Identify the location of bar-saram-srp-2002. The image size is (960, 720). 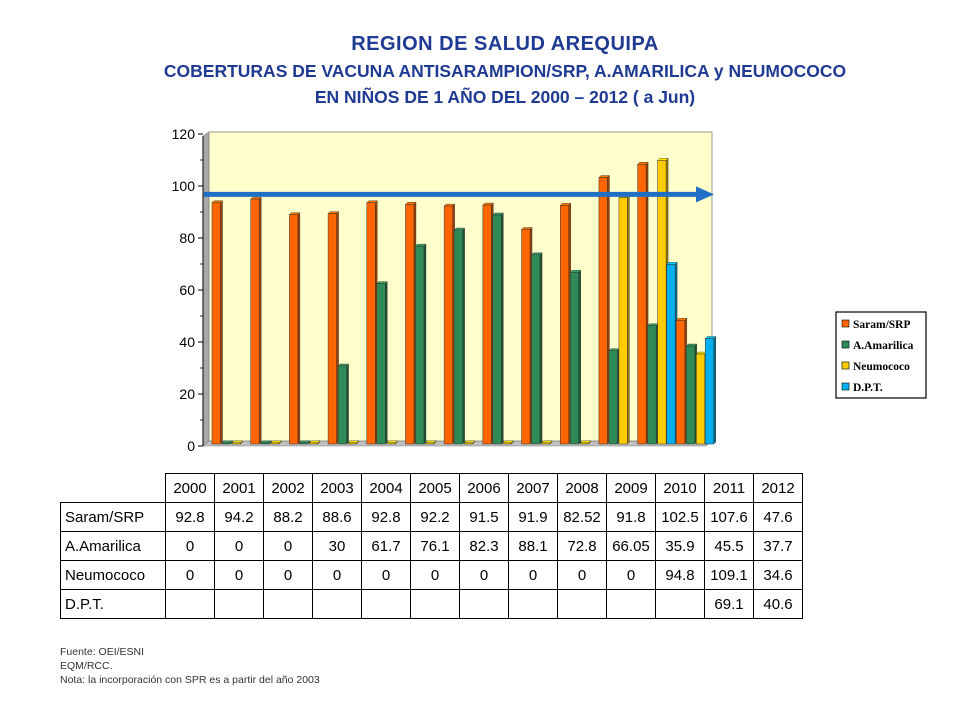
(294, 328).